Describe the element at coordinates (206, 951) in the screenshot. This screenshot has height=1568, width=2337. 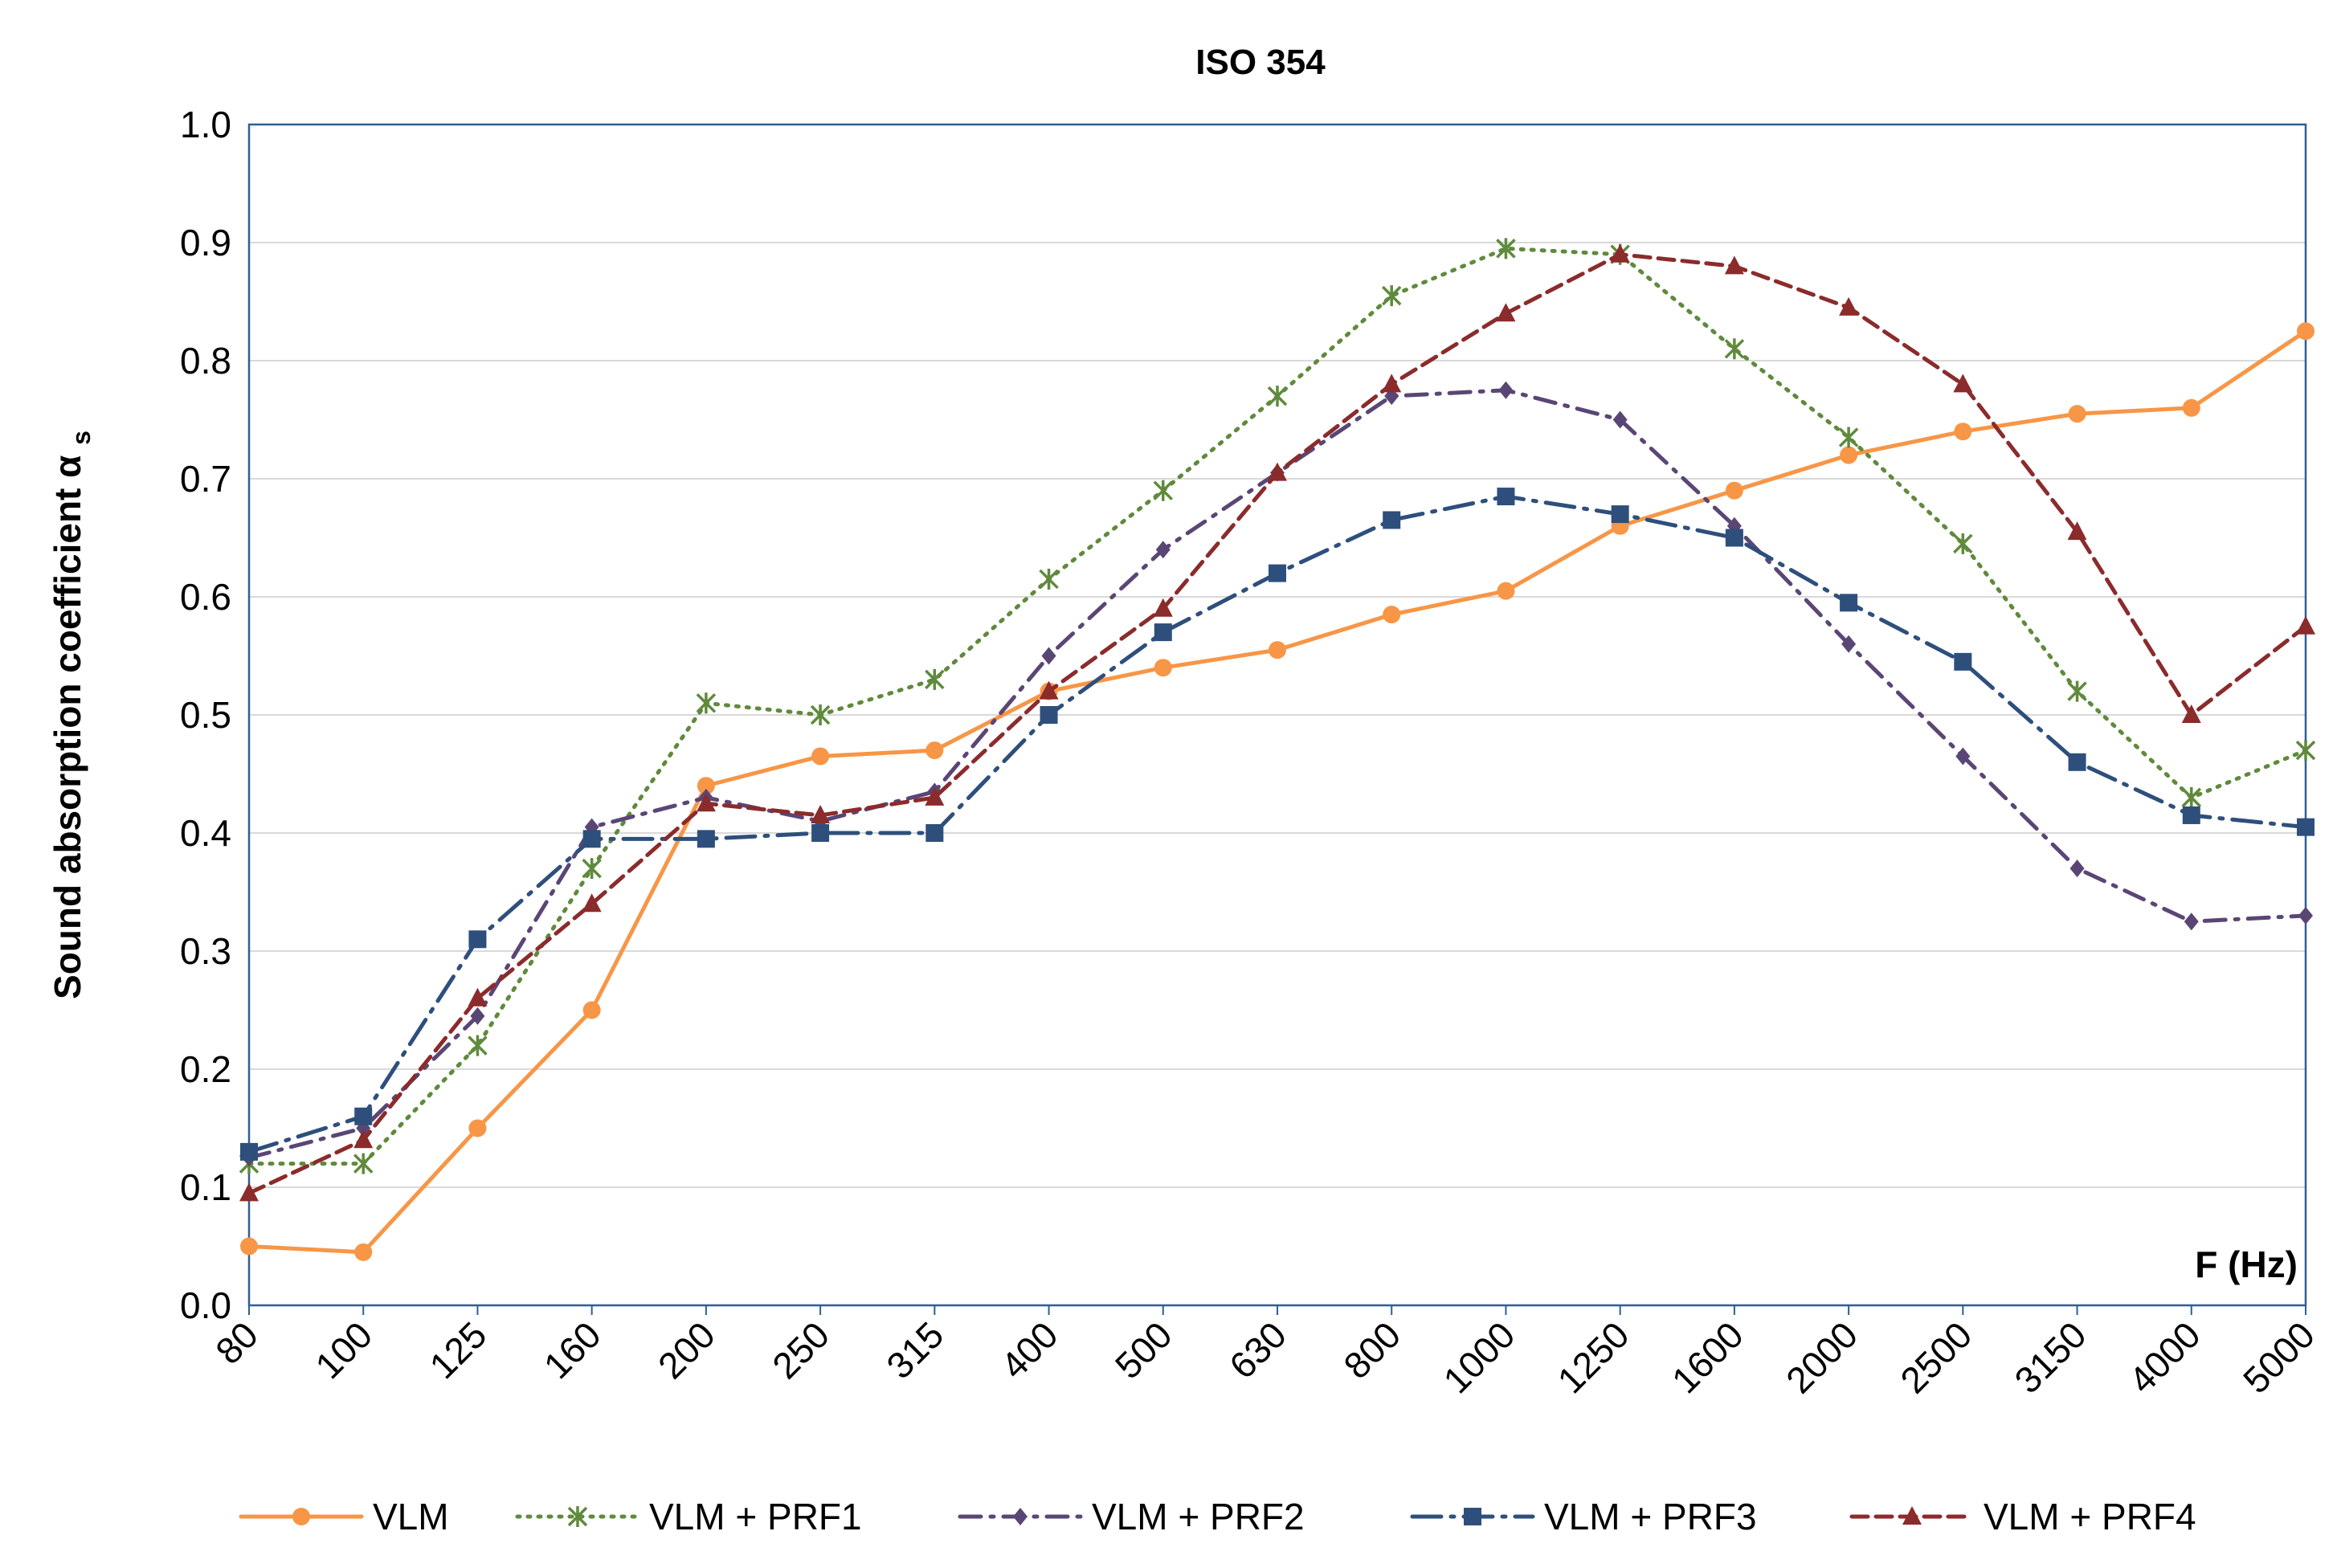
I see `y-tick-label: 0.3` at that location.